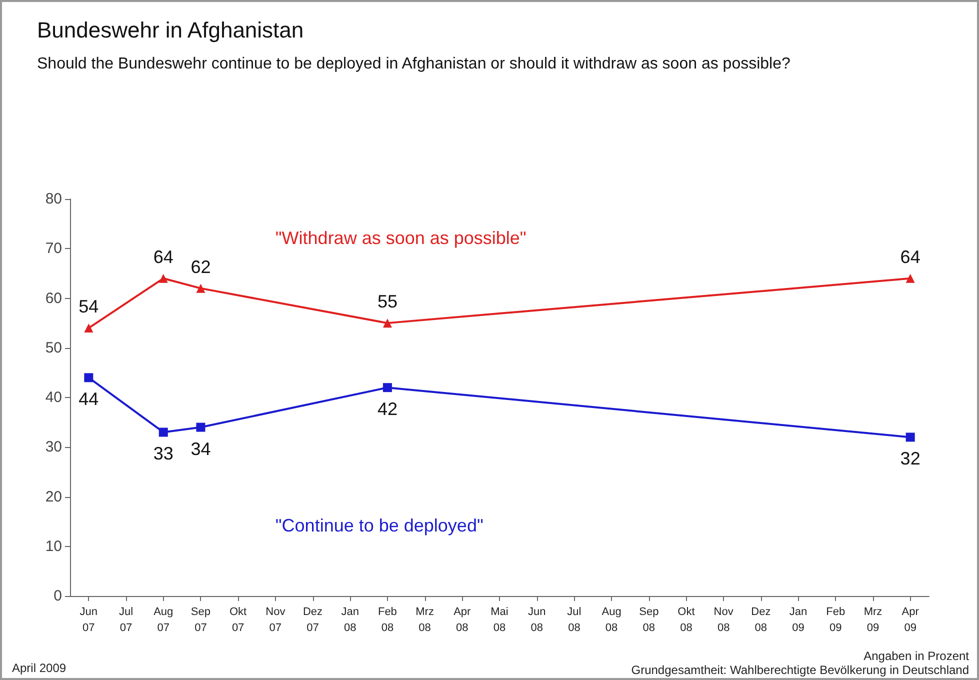 This screenshot has width=979, height=680. What do you see at coordinates (761, 620) in the screenshot?
I see `x-tick-label: Dez 08` at bounding box center [761, 620].